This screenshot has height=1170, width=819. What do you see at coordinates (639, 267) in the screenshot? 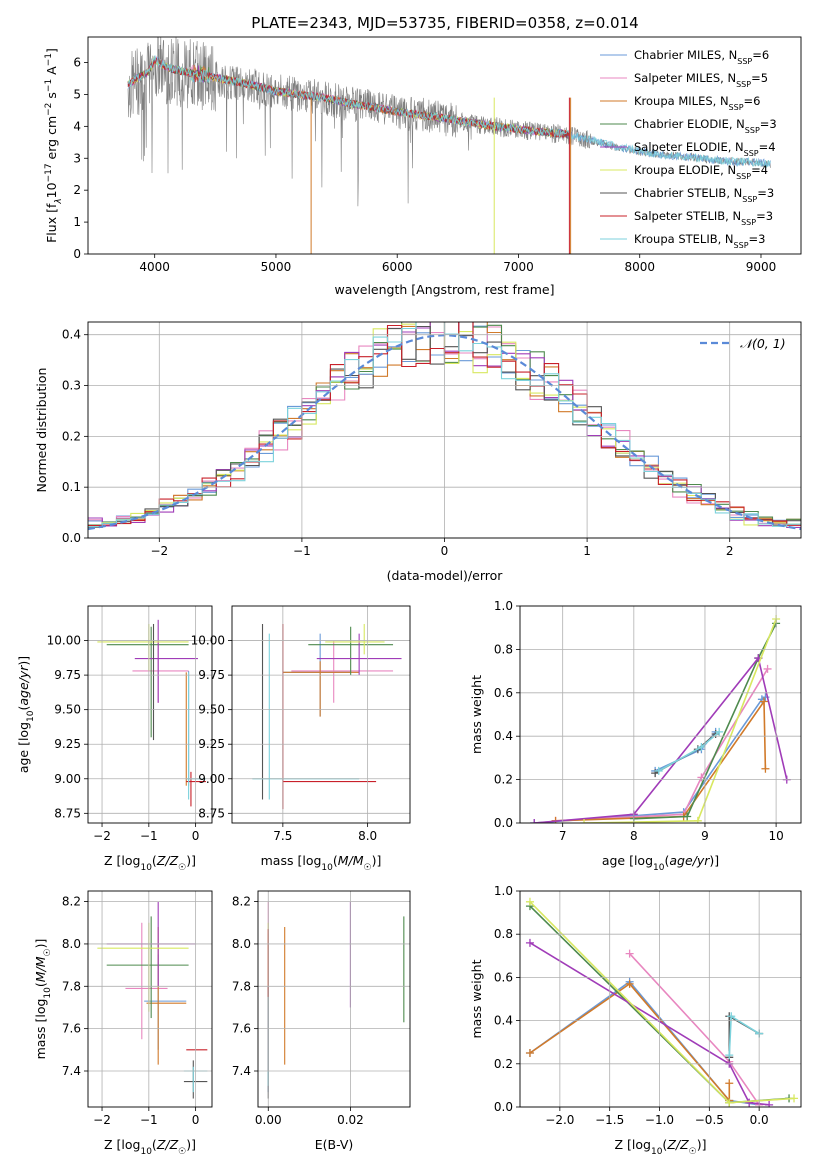
I see `x-tick-label: 8000` at bounding box center [639, 267].